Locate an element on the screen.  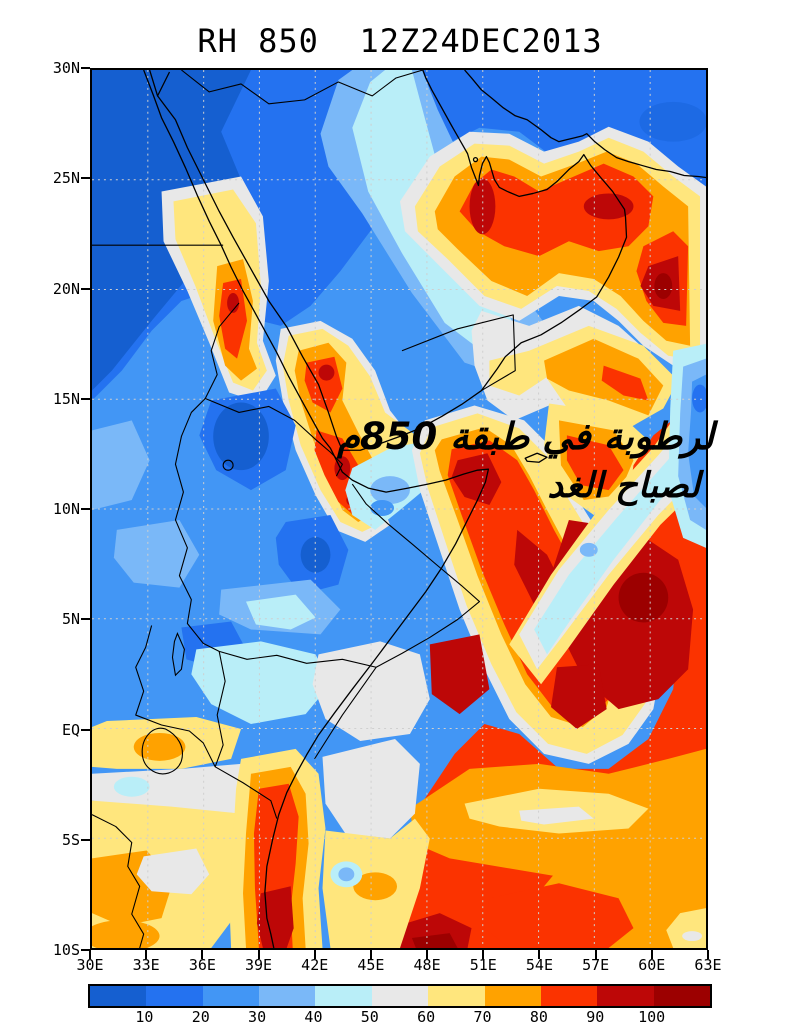
lon-tick-label: 60E is located at coordinates (652, 965).